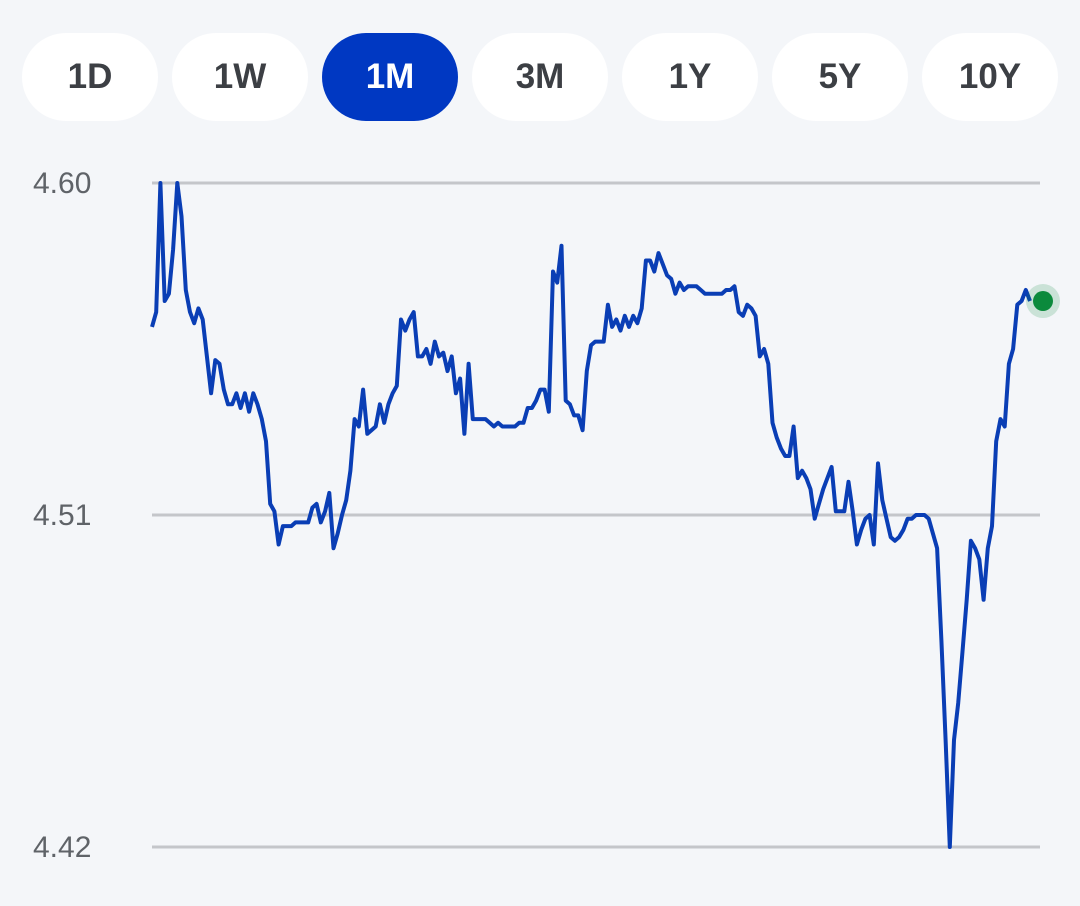  Describe the element at coordinates (240, 77) in the screenshot. I see `range-tab: 1W` at that location.